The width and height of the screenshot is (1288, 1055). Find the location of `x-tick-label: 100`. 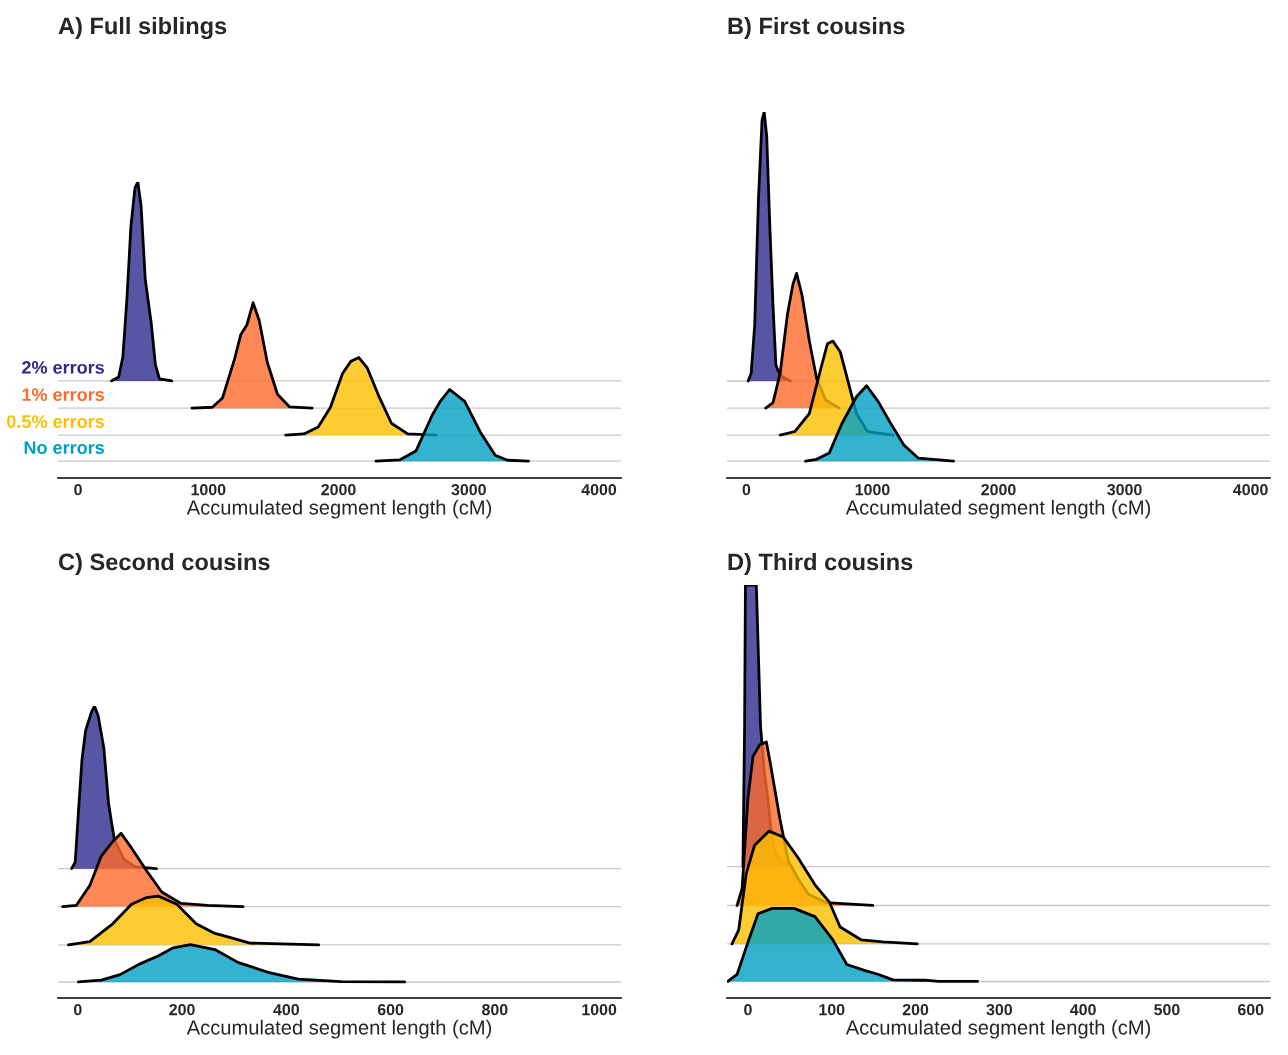

x-tick-label: 100 is located at coordinates (832, 1009).